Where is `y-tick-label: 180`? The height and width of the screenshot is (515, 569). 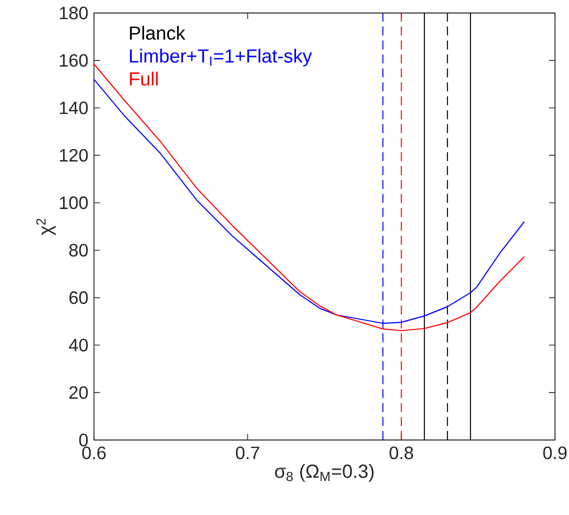
y-tick-label: 180 is located at coordinates (74, 13).